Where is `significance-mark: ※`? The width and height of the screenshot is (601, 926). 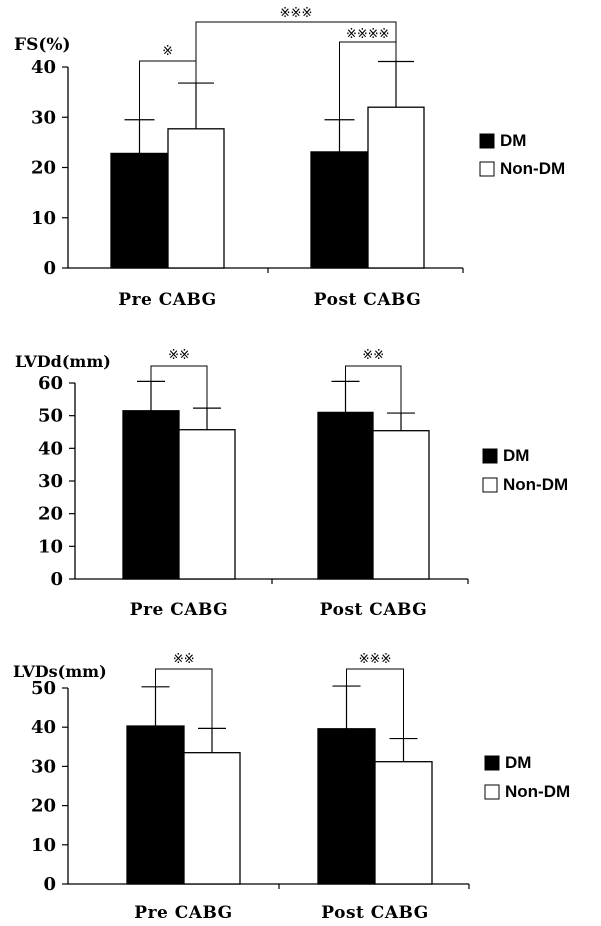 significance-mark: ※ is located at coordinates (167, 51).